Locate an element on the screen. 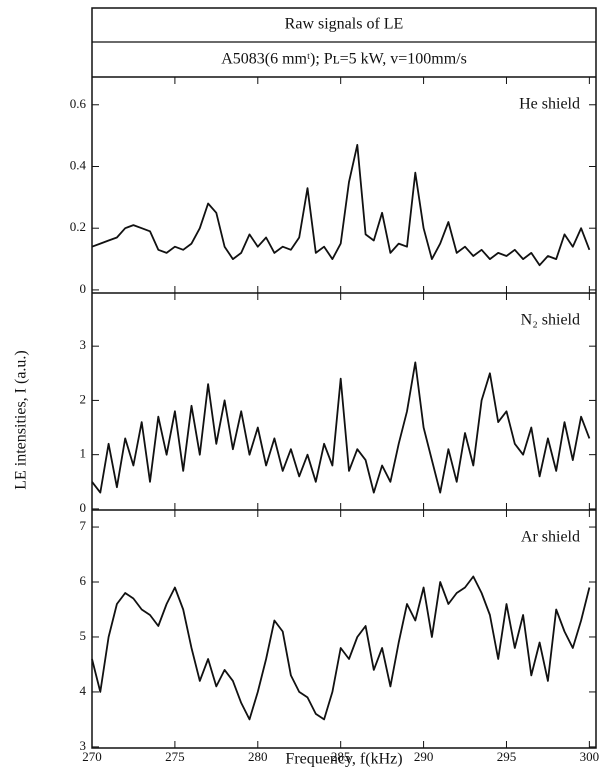 This screenshot has height=769, width=608. panel-label: He shield is located at coordinates (549, 104).